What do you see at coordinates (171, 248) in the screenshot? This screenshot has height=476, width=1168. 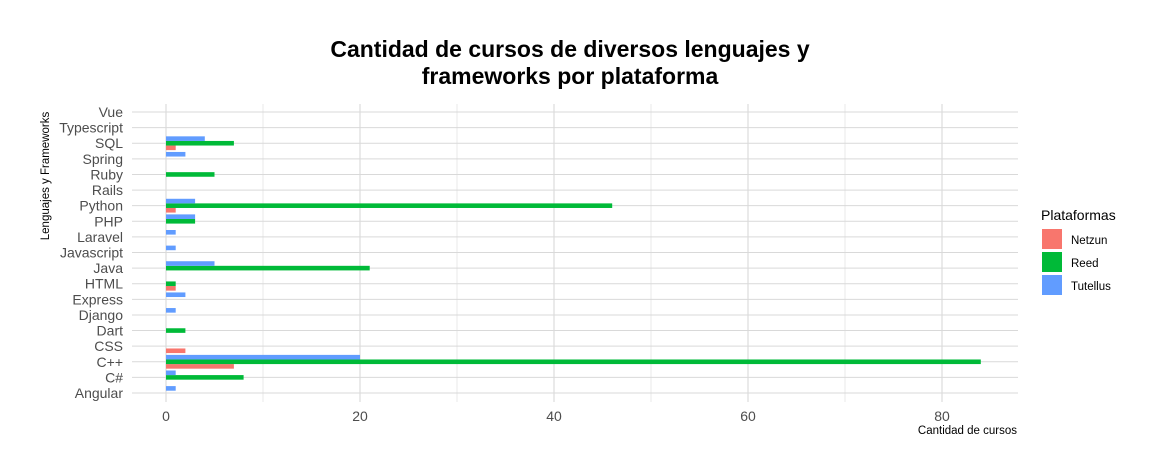 I see `bar-tutellus-javascript` at bounding box center [171, 248].